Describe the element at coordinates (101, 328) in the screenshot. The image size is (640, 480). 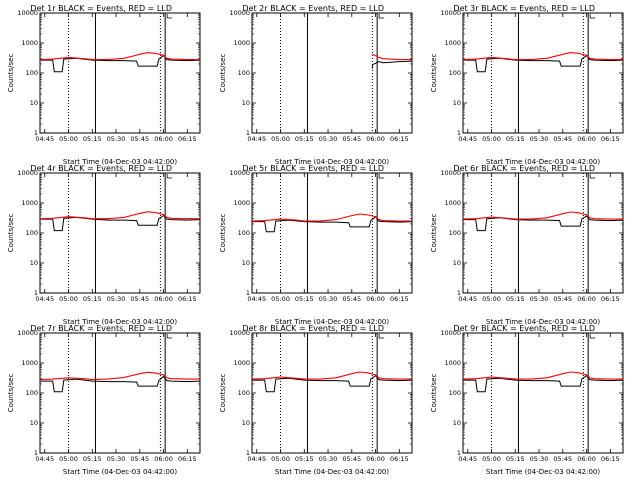
I see `chart-title: Det 7r BLACK = Events, RED = LLD` at that location.